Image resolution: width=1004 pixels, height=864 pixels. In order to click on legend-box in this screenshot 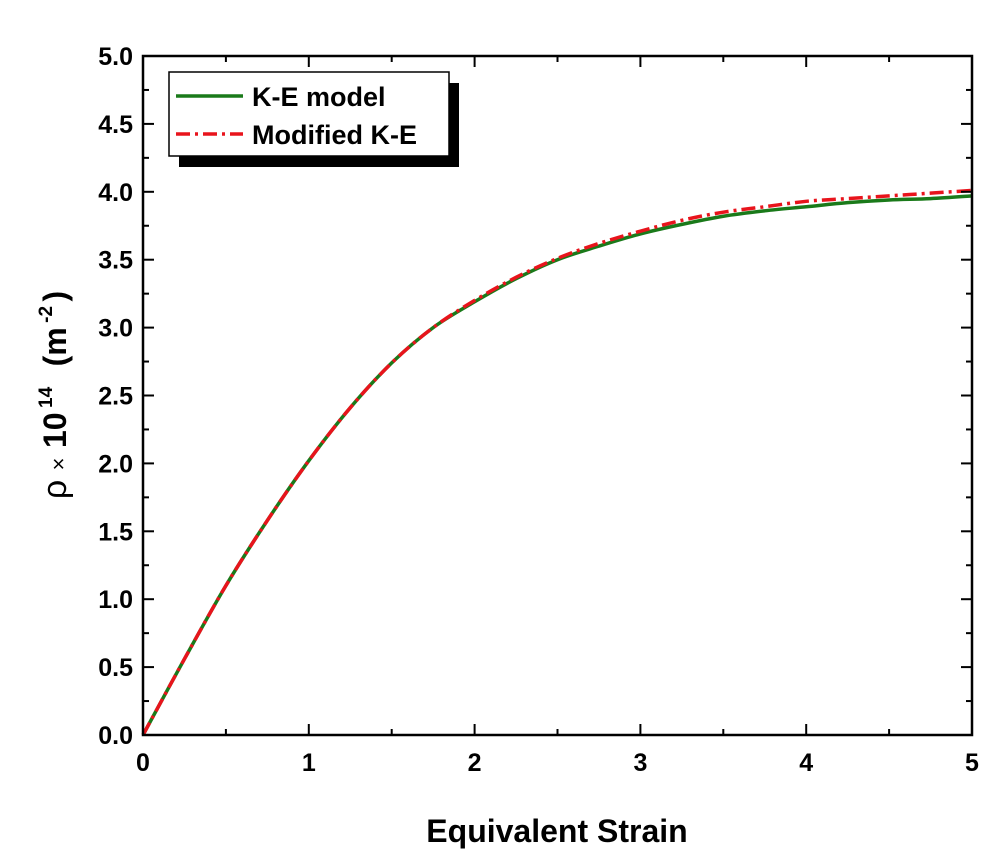, I will do `click(309, 114)`.